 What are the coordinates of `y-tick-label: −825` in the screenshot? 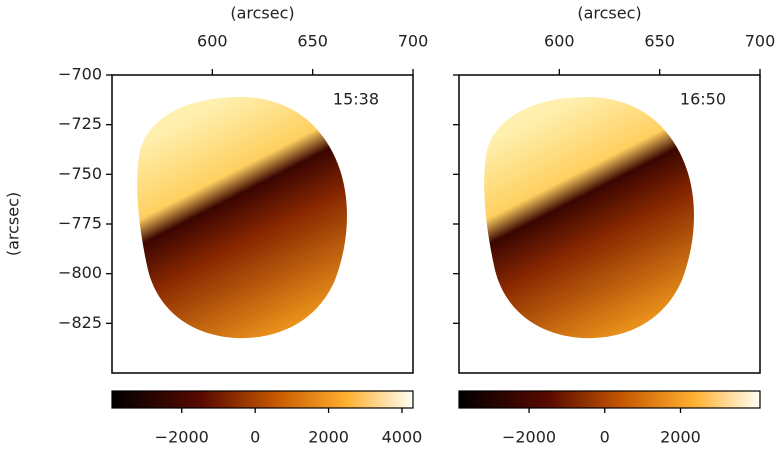 It's located at (80, 322).